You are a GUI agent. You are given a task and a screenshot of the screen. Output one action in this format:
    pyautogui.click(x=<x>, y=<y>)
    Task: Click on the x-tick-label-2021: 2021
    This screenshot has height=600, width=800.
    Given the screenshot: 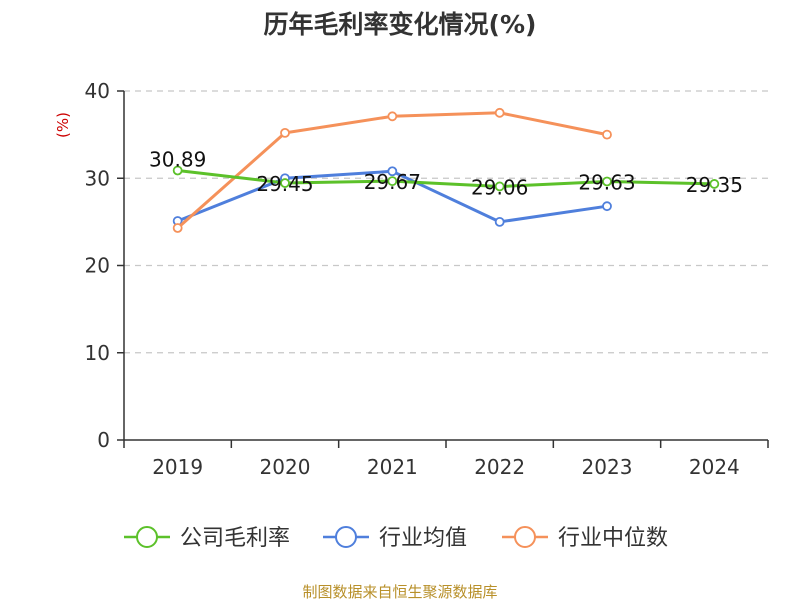 What is the action you would take?
    pyautogui.click(x=392, y=467)
    